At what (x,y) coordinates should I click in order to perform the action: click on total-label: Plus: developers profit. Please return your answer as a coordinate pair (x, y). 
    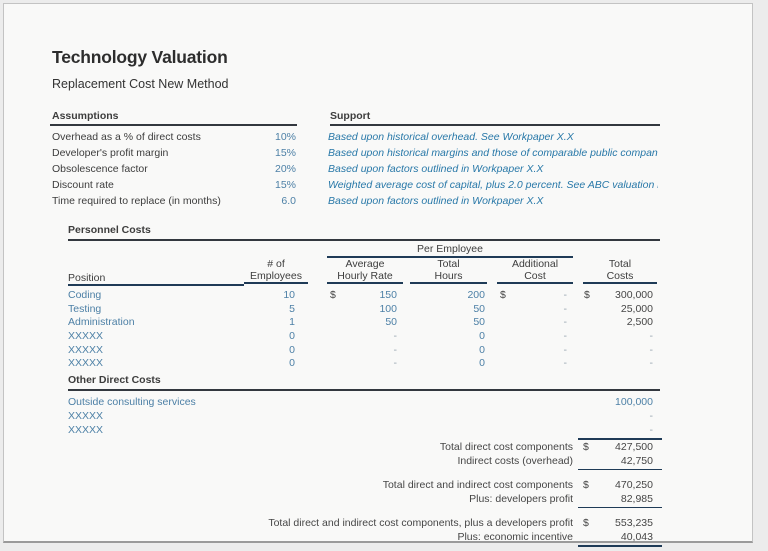
    Looking at the image, I should click on (521, 498).